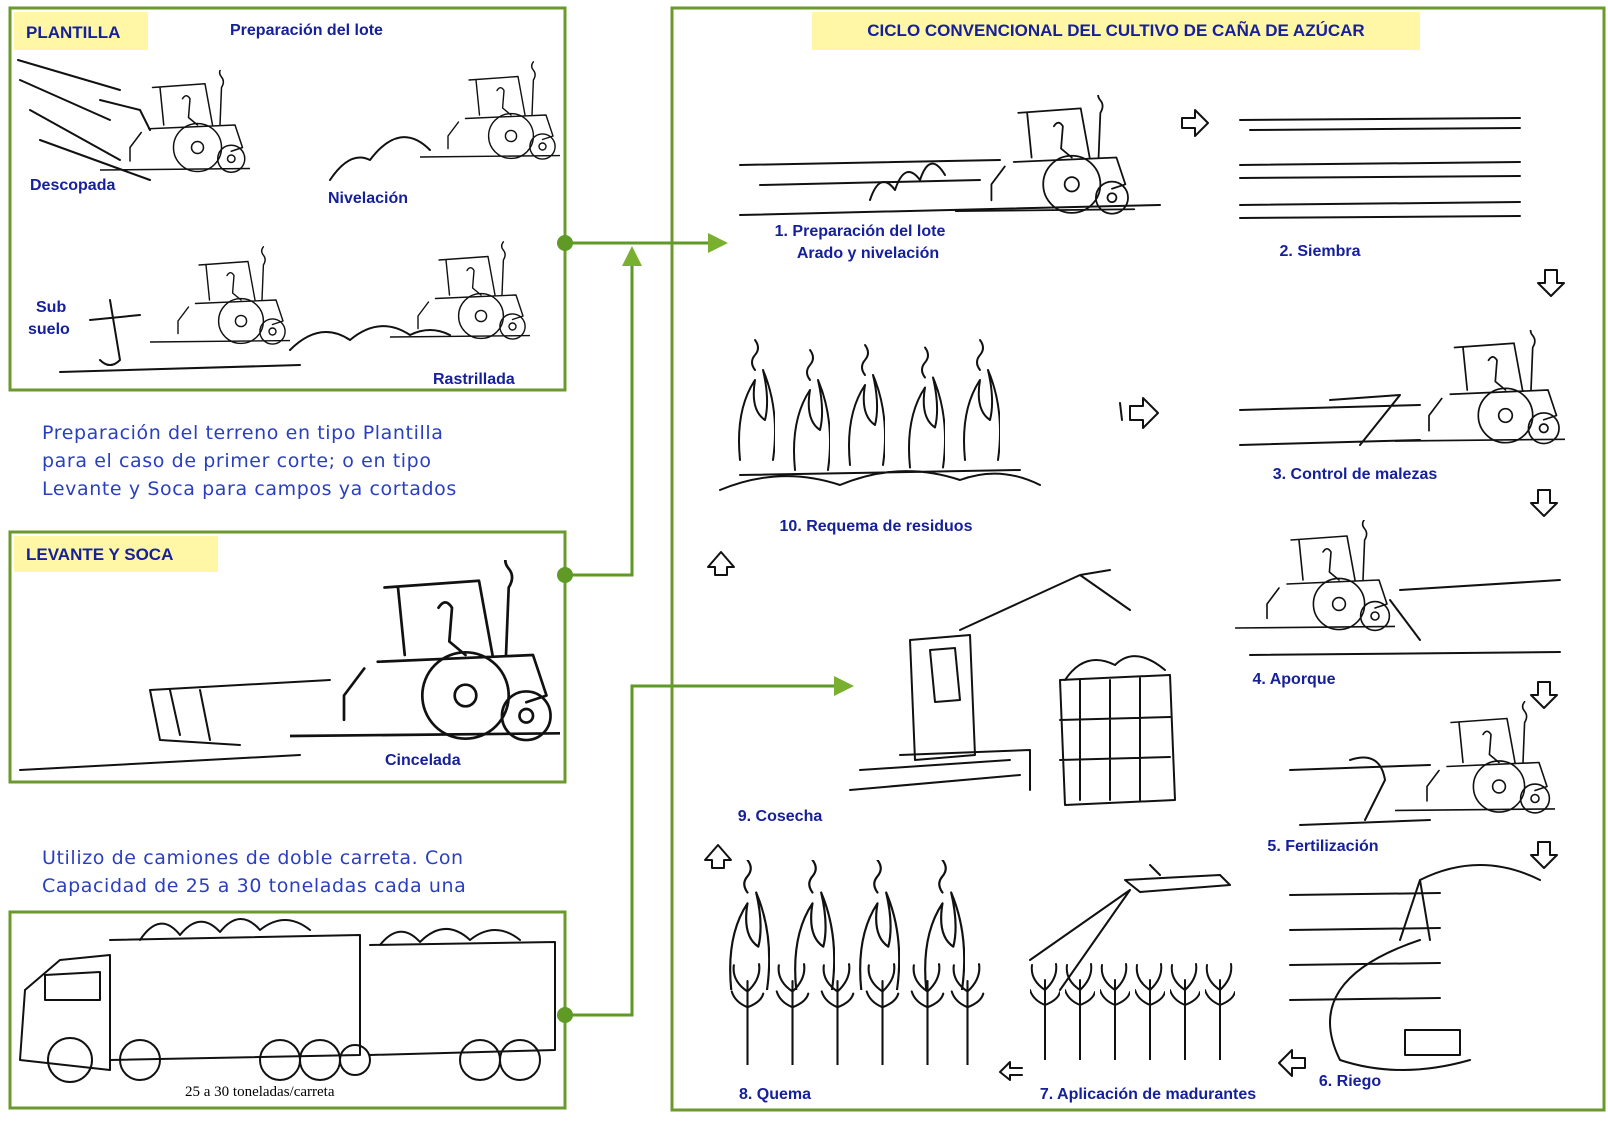  What do you see at coordinates (860, 231) in the screenshot?
I see `step-label: 1. Preparación del lote` at bounding box center [860, 231].